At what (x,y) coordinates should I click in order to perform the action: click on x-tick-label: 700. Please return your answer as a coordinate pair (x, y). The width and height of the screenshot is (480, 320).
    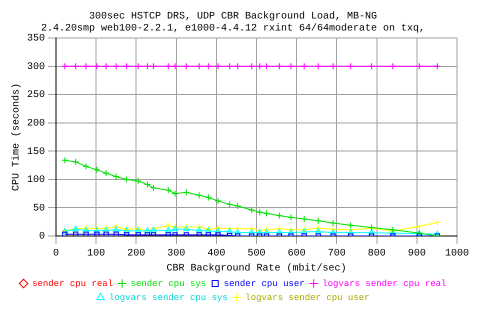
    Looking at the image, I should click on (337, 254).